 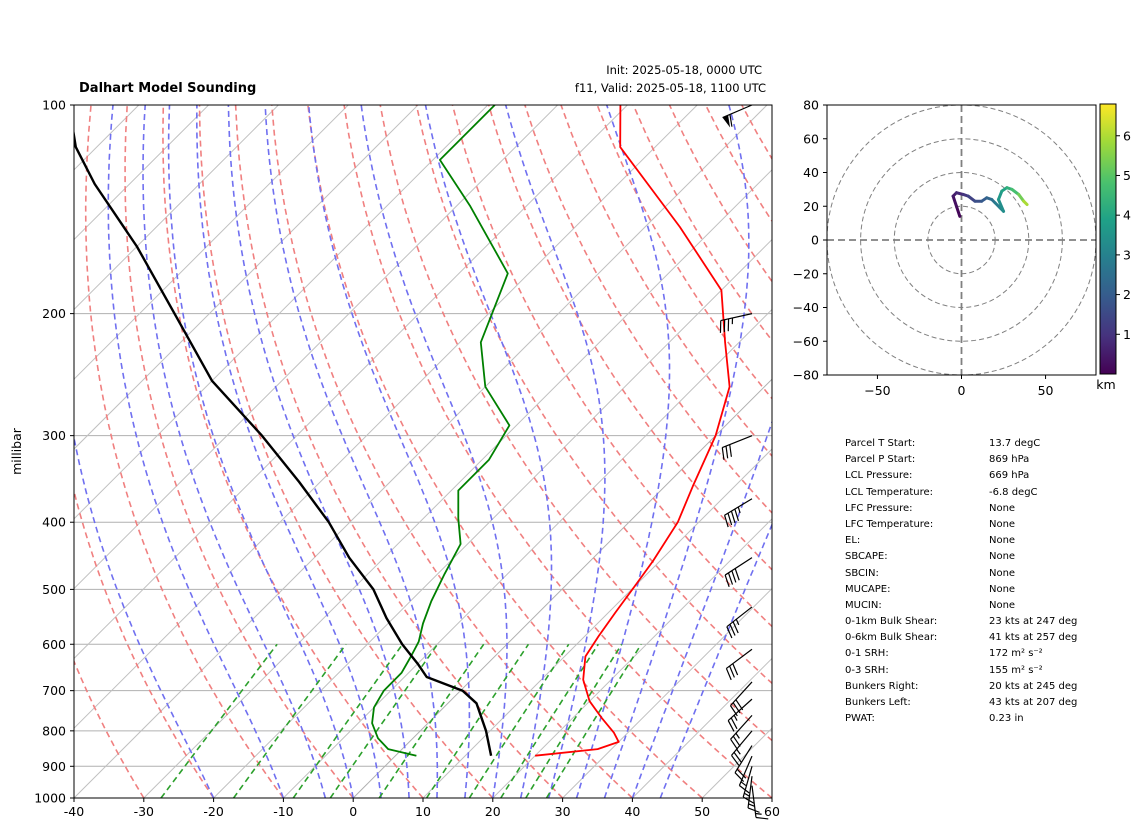 What do you see at coordinates (990, 542) in the screenshot?
I see `parameter-row: EL: None` at bounding box center [990, 542].